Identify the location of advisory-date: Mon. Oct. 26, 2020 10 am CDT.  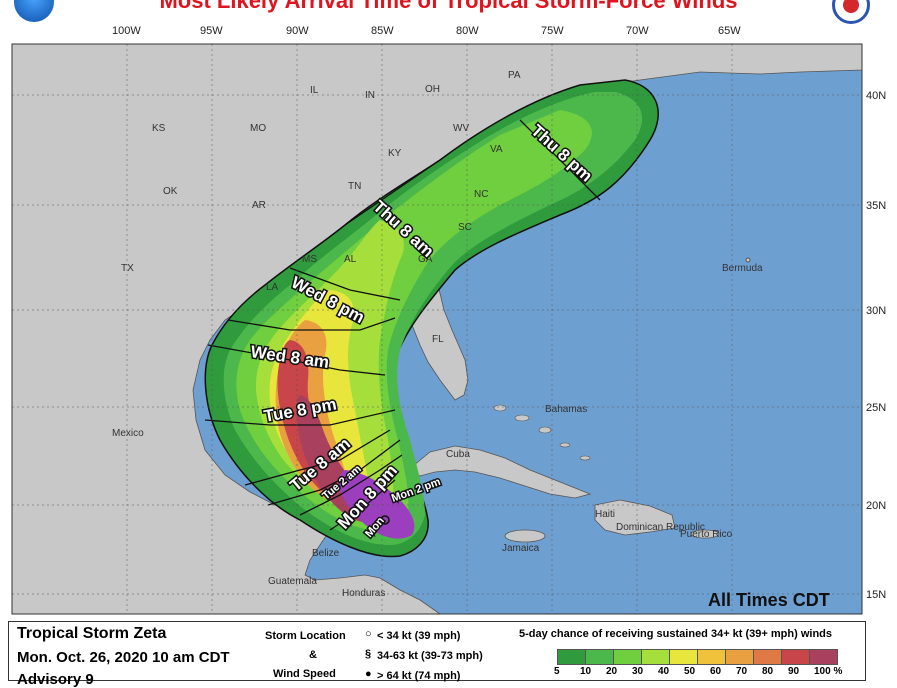
(123, 657).